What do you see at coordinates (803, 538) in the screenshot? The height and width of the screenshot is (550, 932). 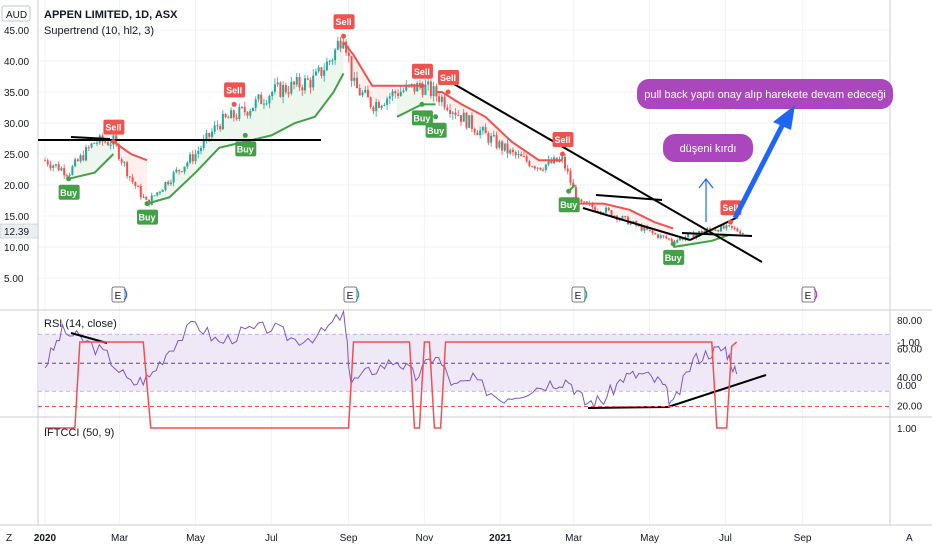 I see `time-tick: Sep` at bounding box center [803, 538].